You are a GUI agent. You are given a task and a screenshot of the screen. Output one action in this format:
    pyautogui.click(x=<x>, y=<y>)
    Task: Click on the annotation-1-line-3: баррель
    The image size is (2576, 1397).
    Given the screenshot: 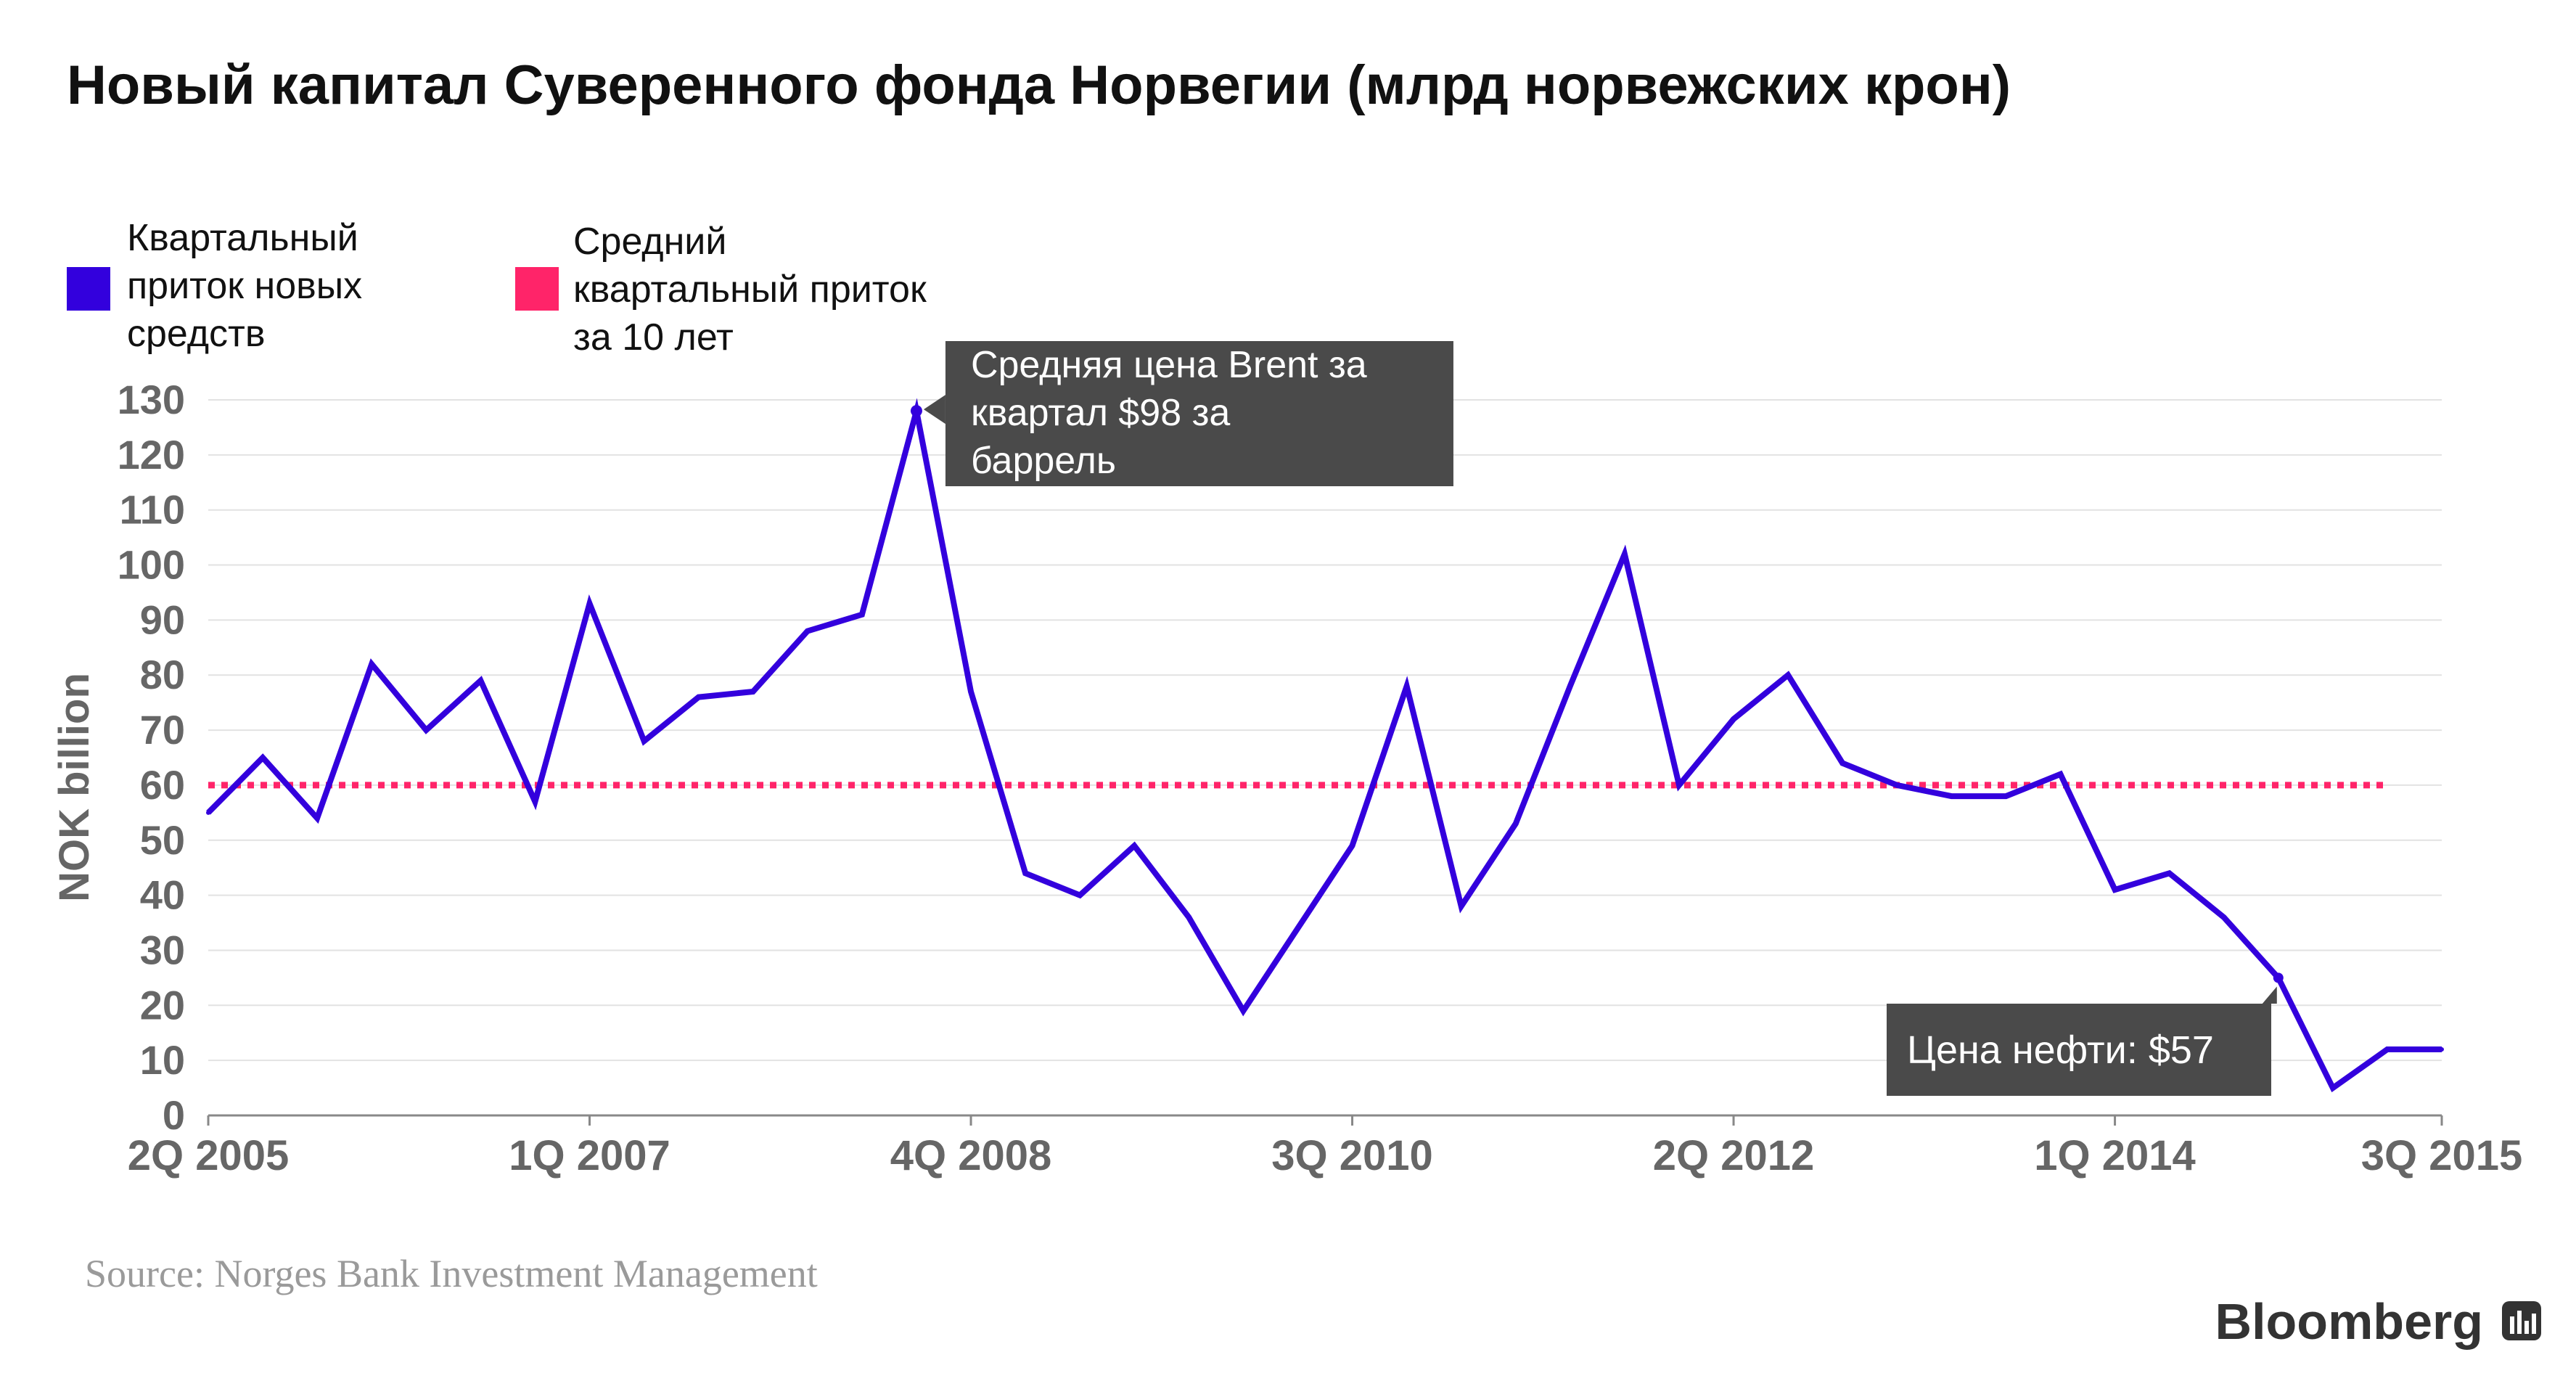 What is the action you would take?
    pyautogui.click(x=1043, y=461)
    